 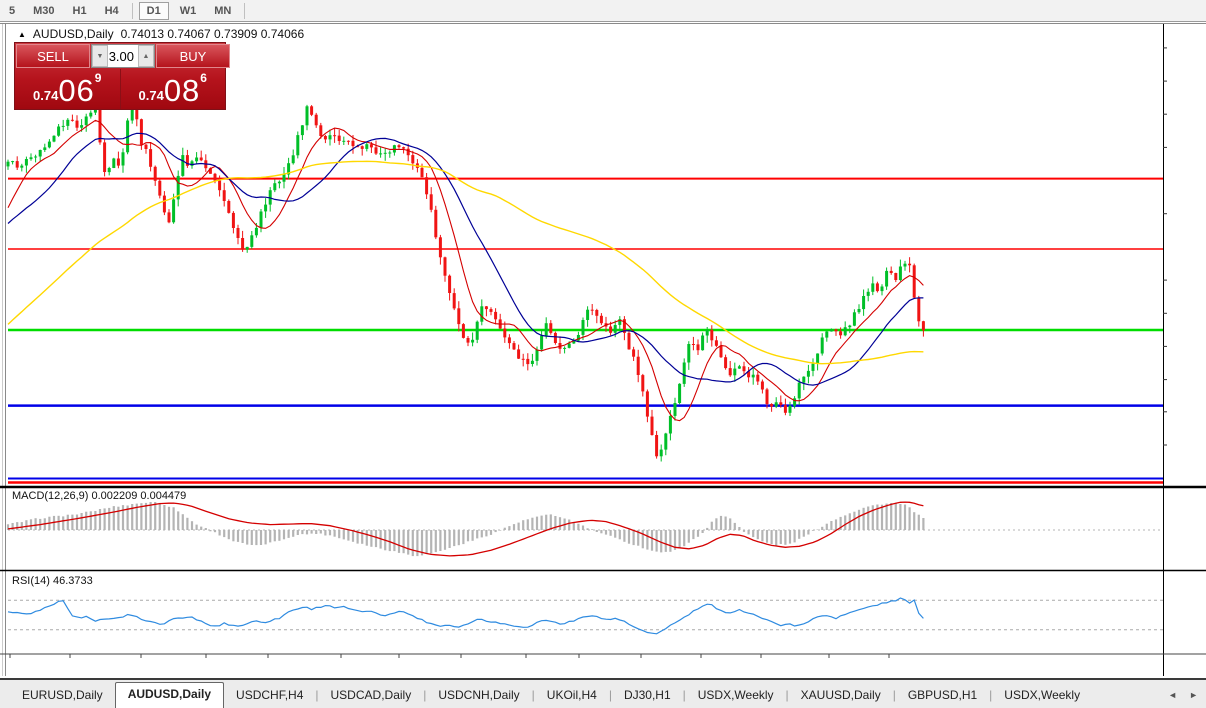 I want to click on ask-prefix: 0.74, so click(x=151, y=95).